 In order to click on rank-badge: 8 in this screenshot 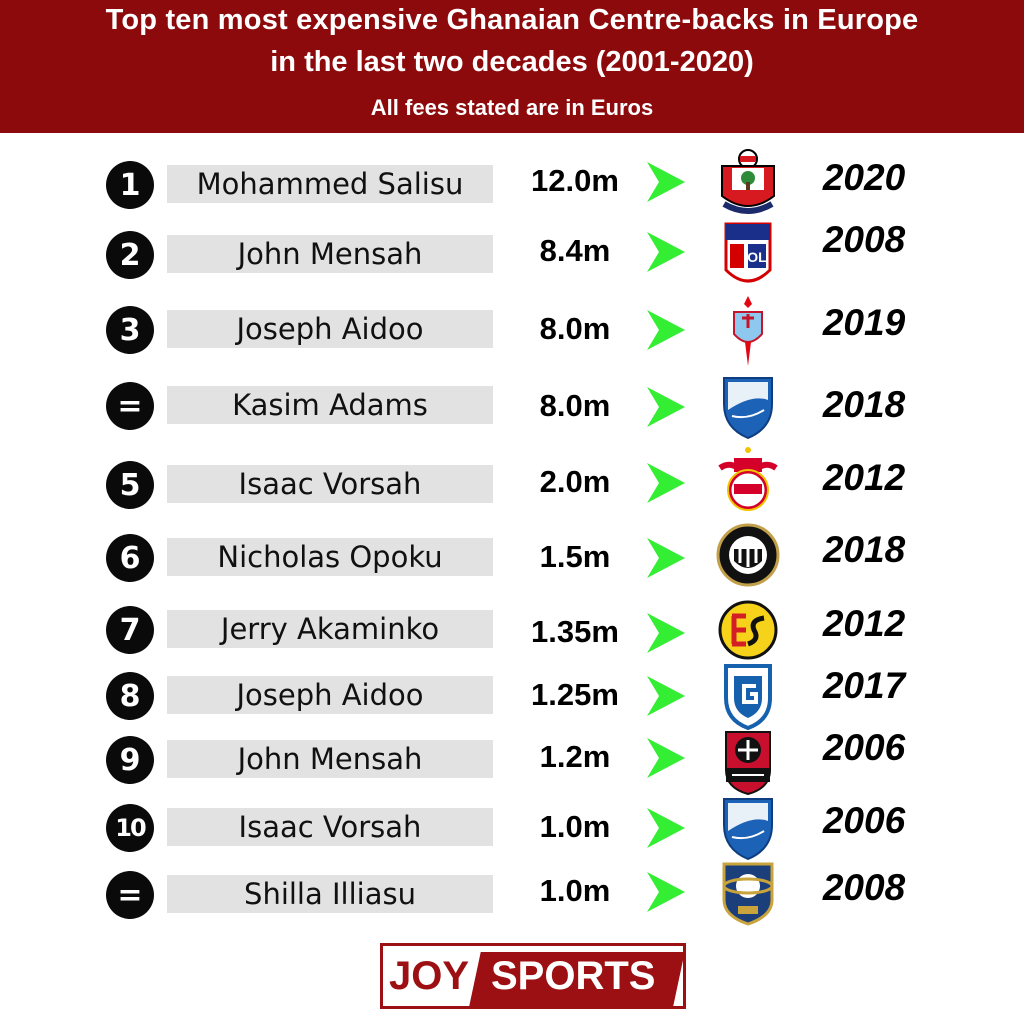, I will do `click(130, 696)`.